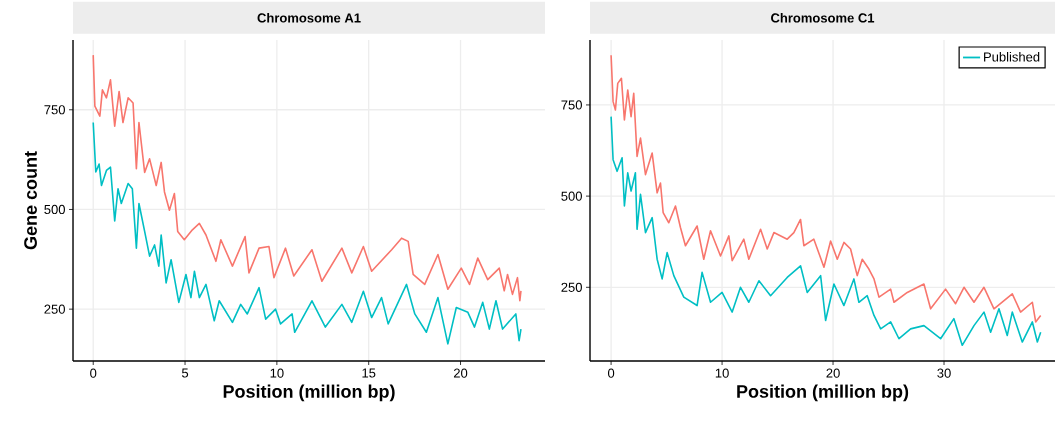  I want to click on legend-label: Published, so click(1012, 57).